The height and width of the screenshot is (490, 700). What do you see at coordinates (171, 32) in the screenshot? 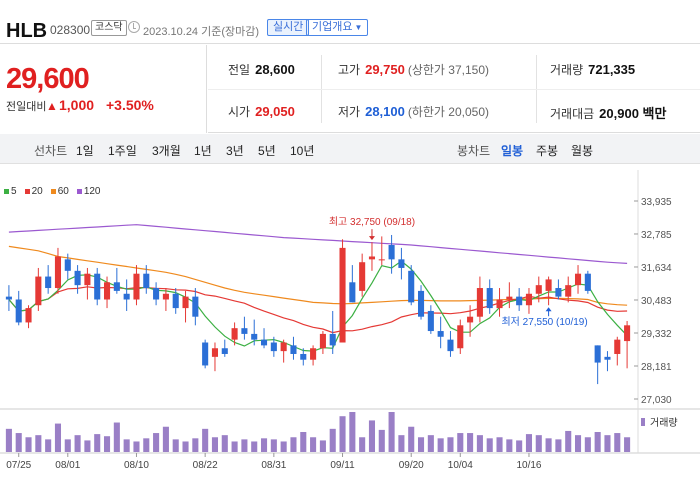
I see `quote-date-value: 2023.10.24` at bounding box center [171, 32].